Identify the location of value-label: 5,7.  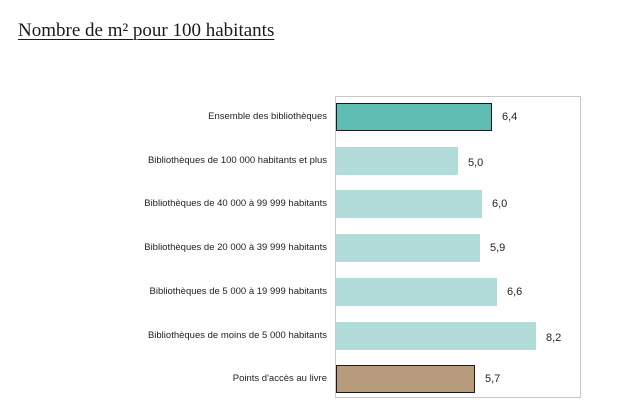
(493, 379).